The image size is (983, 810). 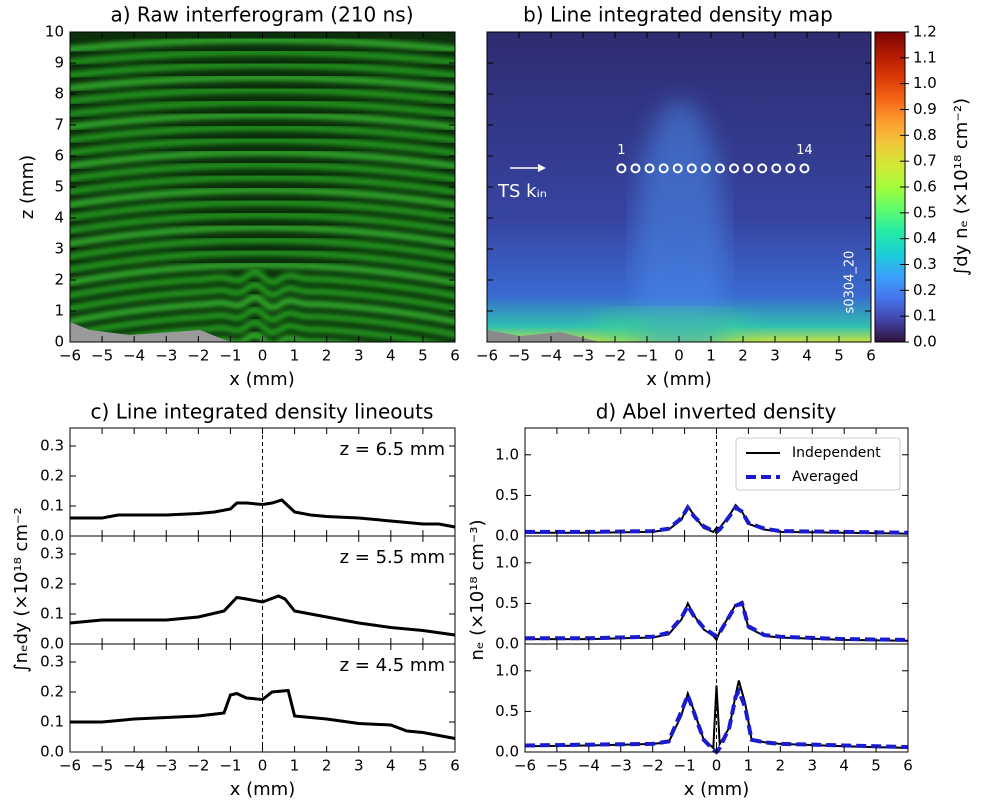 I want to click on chart-title: a) Raw interferogram (210 ns), so click(x=261, y=15).